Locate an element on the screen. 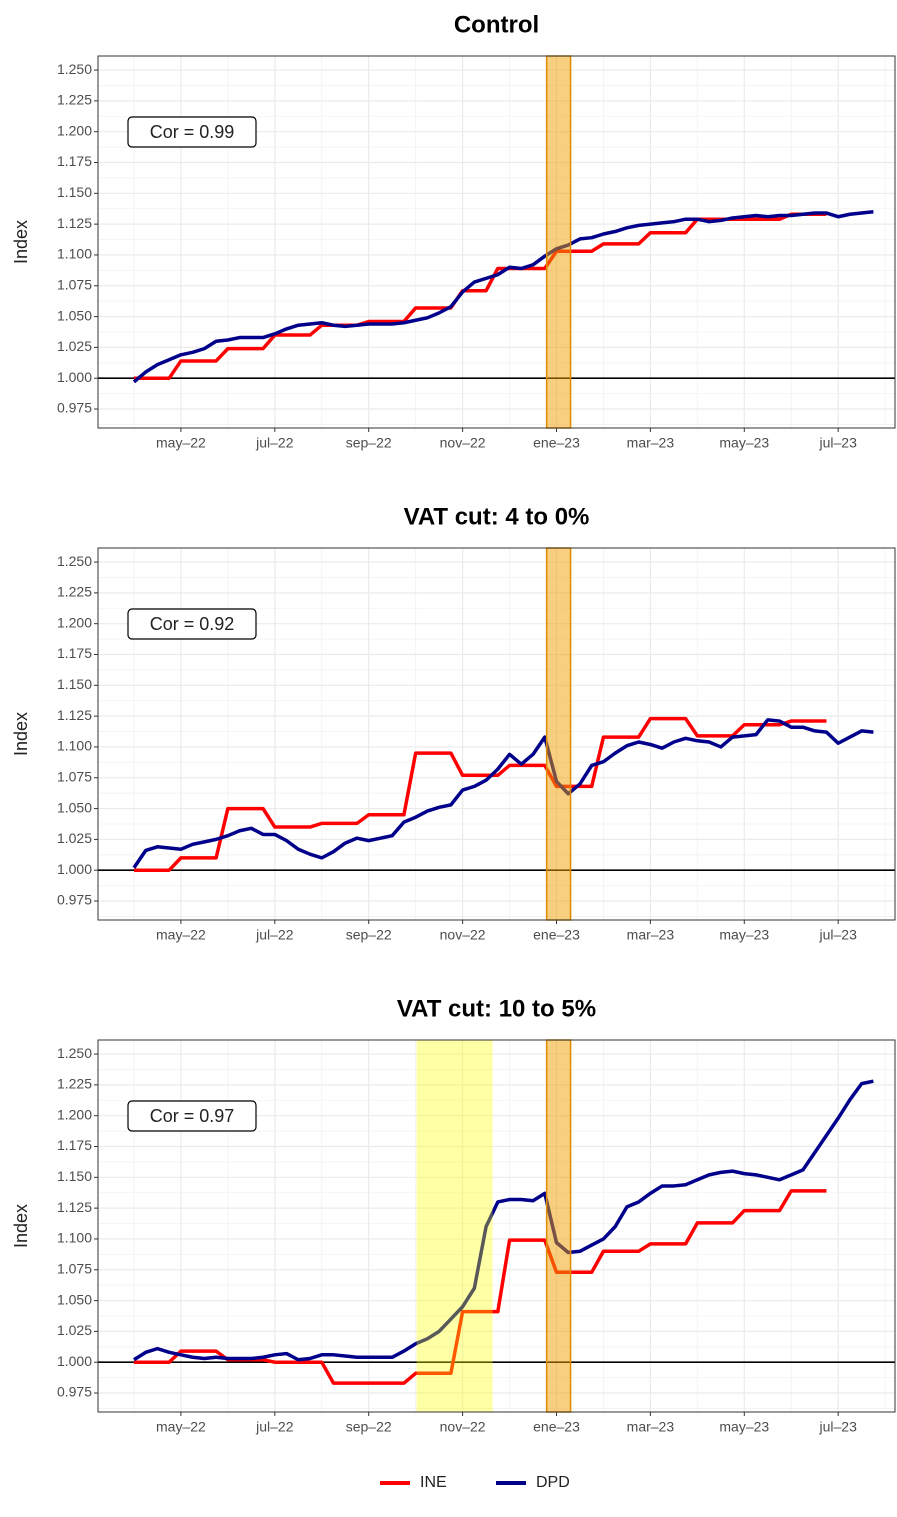 This screenshot has height=1517, width=897. annotation: Cor = 0.99 is located at coordinates (192, 132).